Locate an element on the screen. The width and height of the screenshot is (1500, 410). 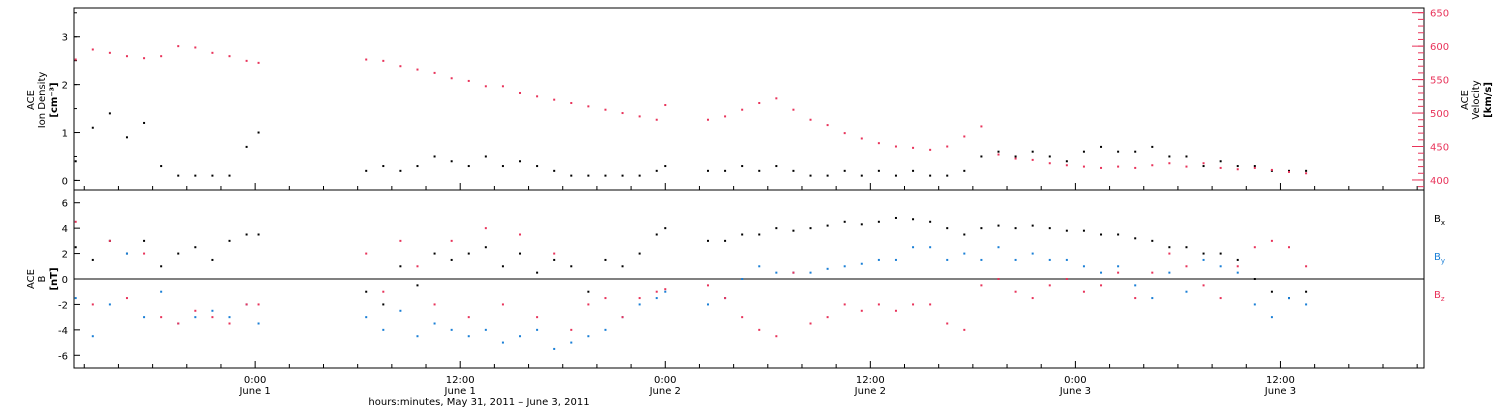
bfield-axis-unit: [nT] is located at coordinates (54, 278).